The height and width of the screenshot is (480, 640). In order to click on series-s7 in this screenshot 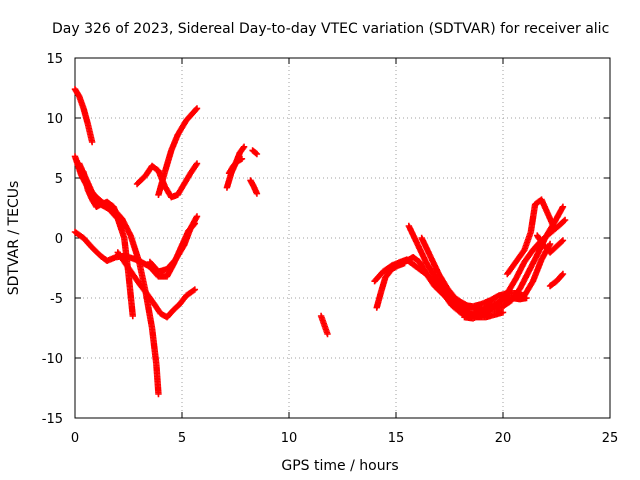, I will do `click(167, 180)`.